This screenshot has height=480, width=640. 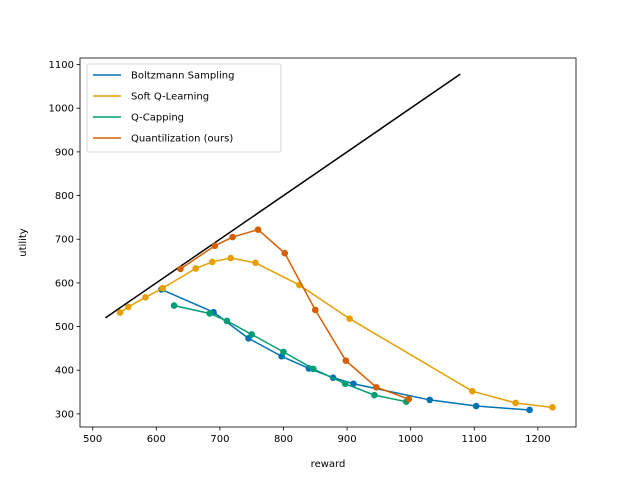 What do you see at coordinates (156, 439) in the screenshot?
I see `x-tick-label-1: 600` at bounding box center [156, 439].